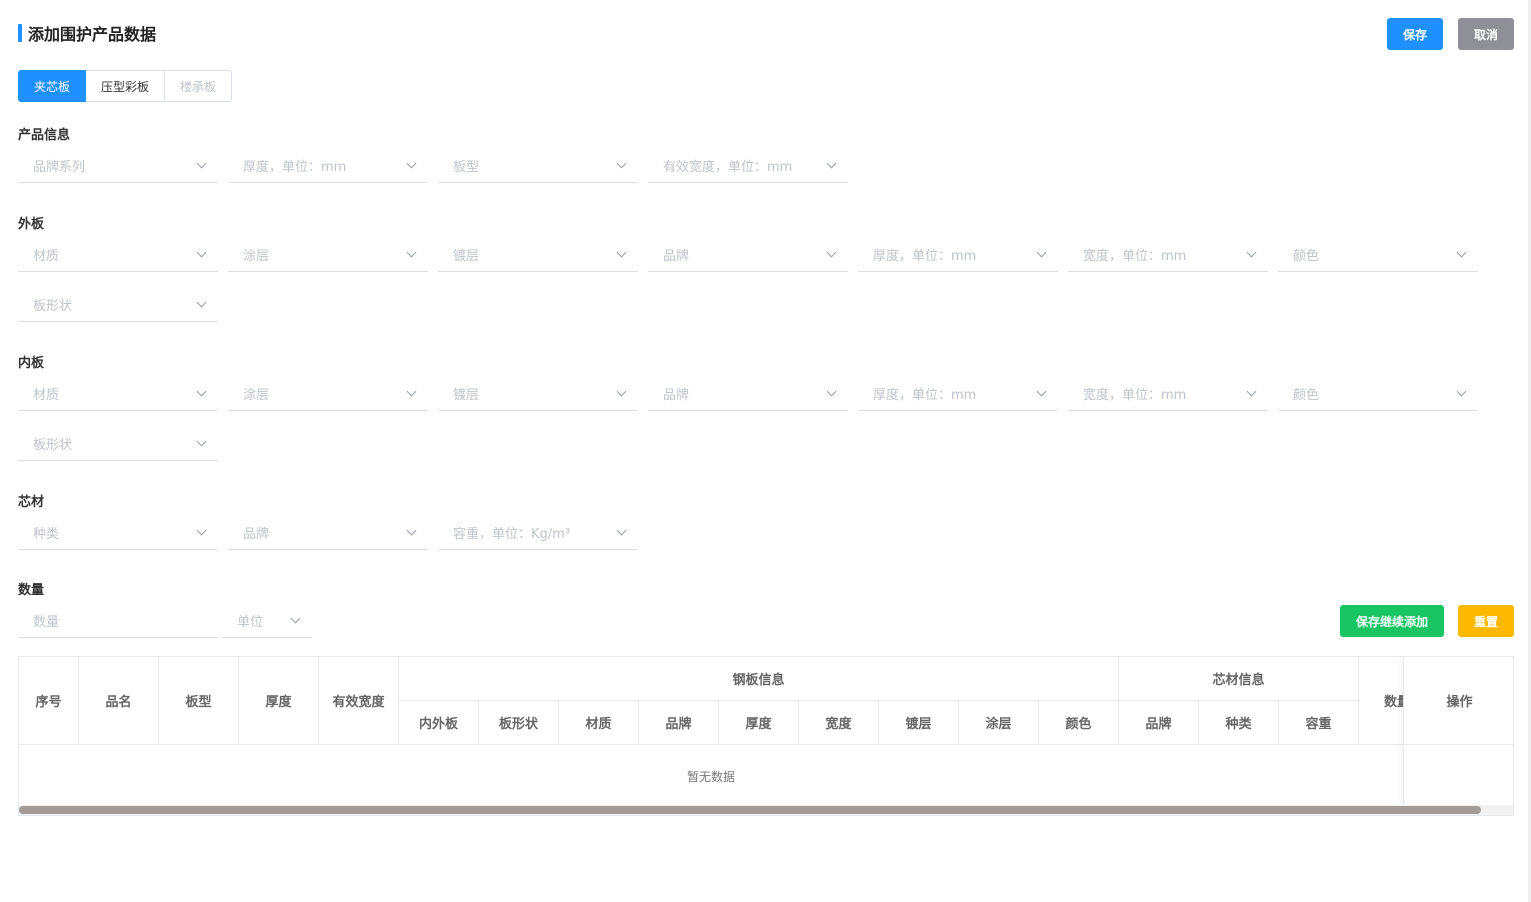 Image resolution: width=1531 pixels, height=902 pixels. What do you see at coordinates (126, 86) in the screenshot?
I see `tab-profiled-color-sheet: 压型彩板` at bounding box center [126, 86].